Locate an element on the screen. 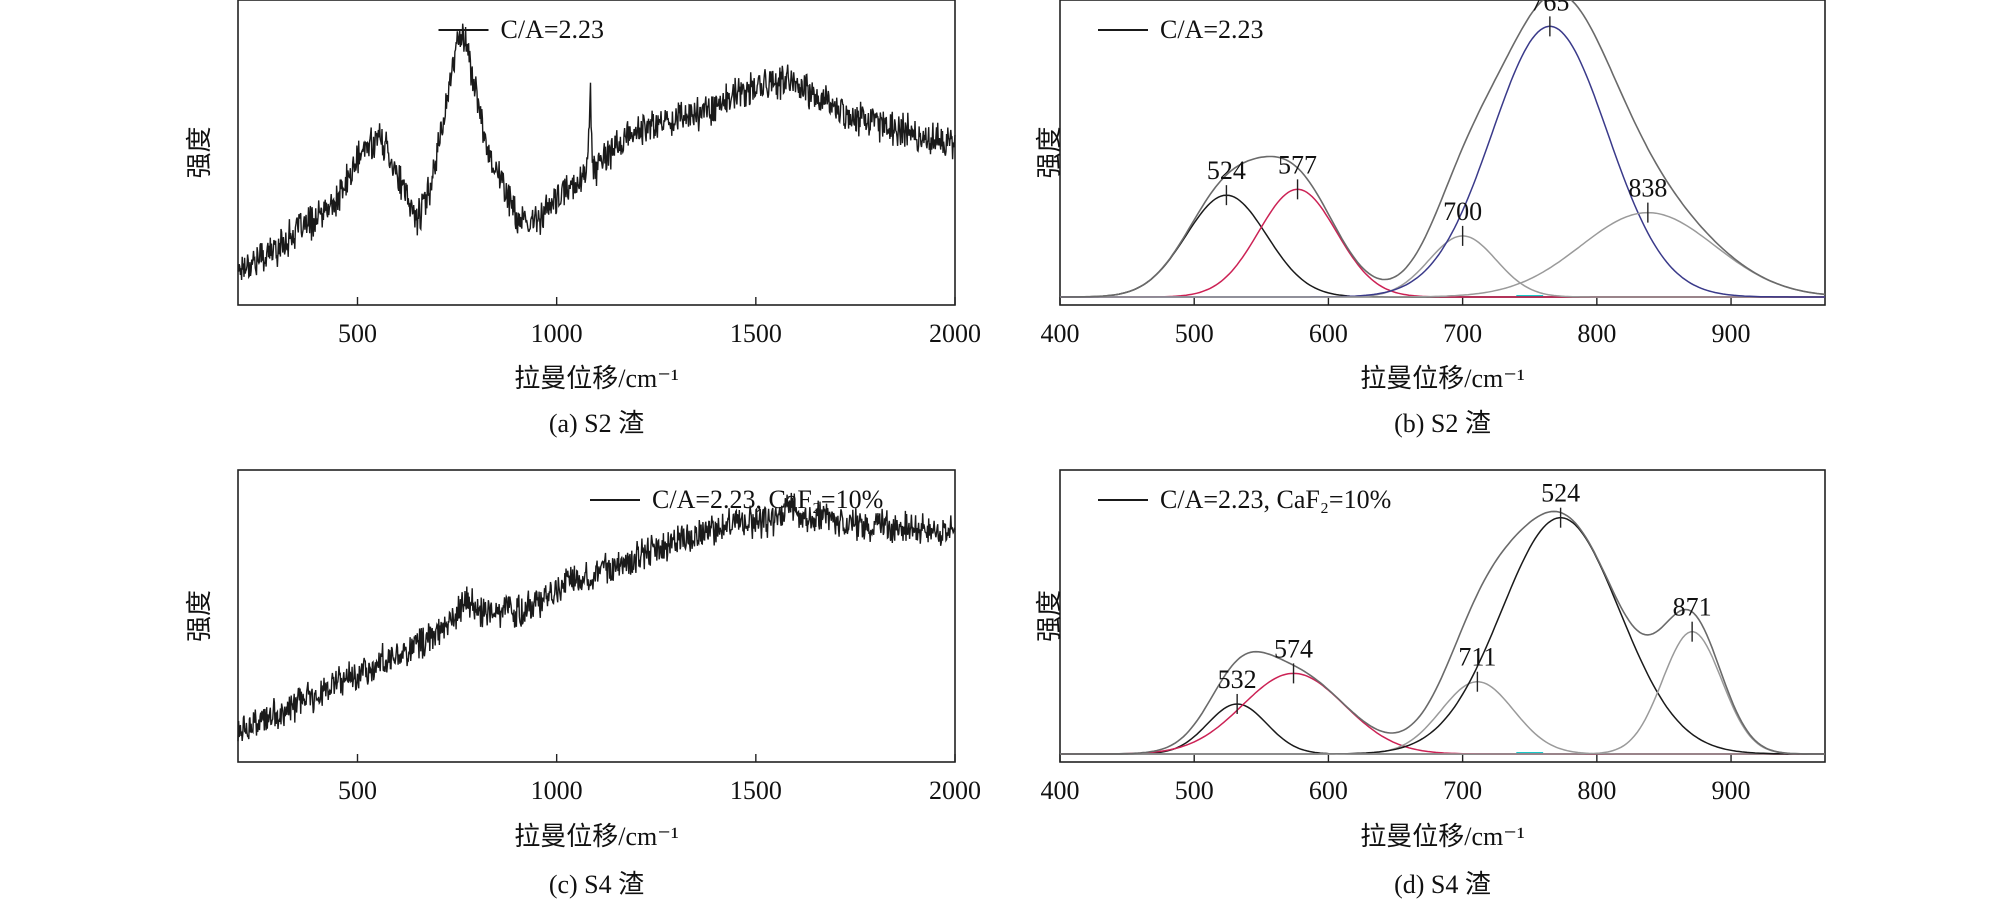 The width and height of the screenshot is (2008, 903). peak-label: 532 is located at coordinates (1237, 679).